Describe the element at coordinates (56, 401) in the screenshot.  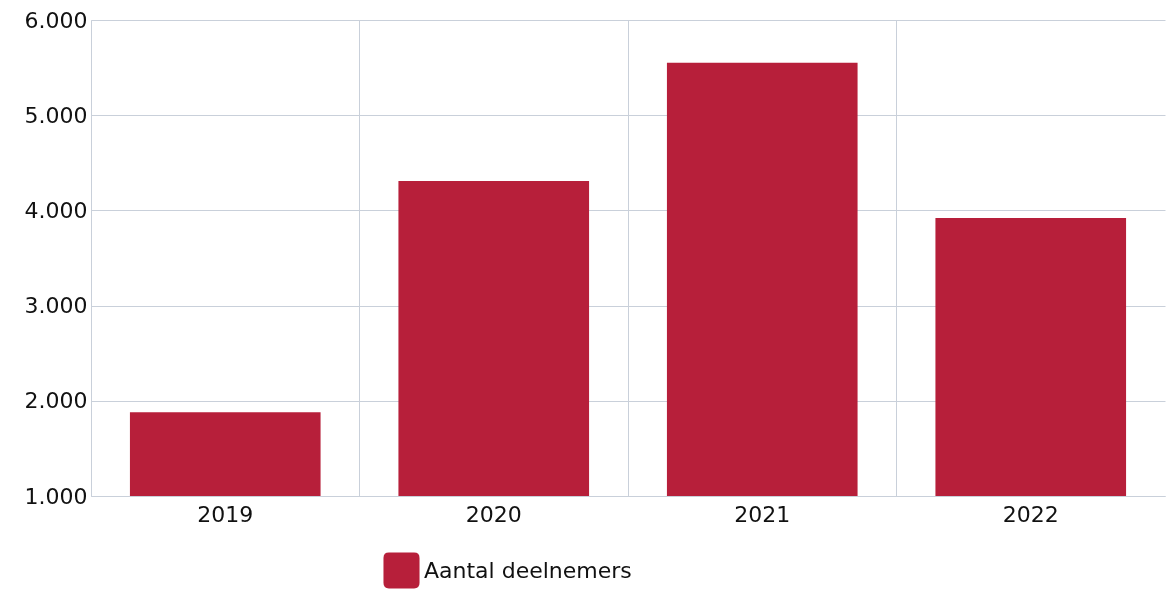
I see `y-tick-label: 2.000` at that location.